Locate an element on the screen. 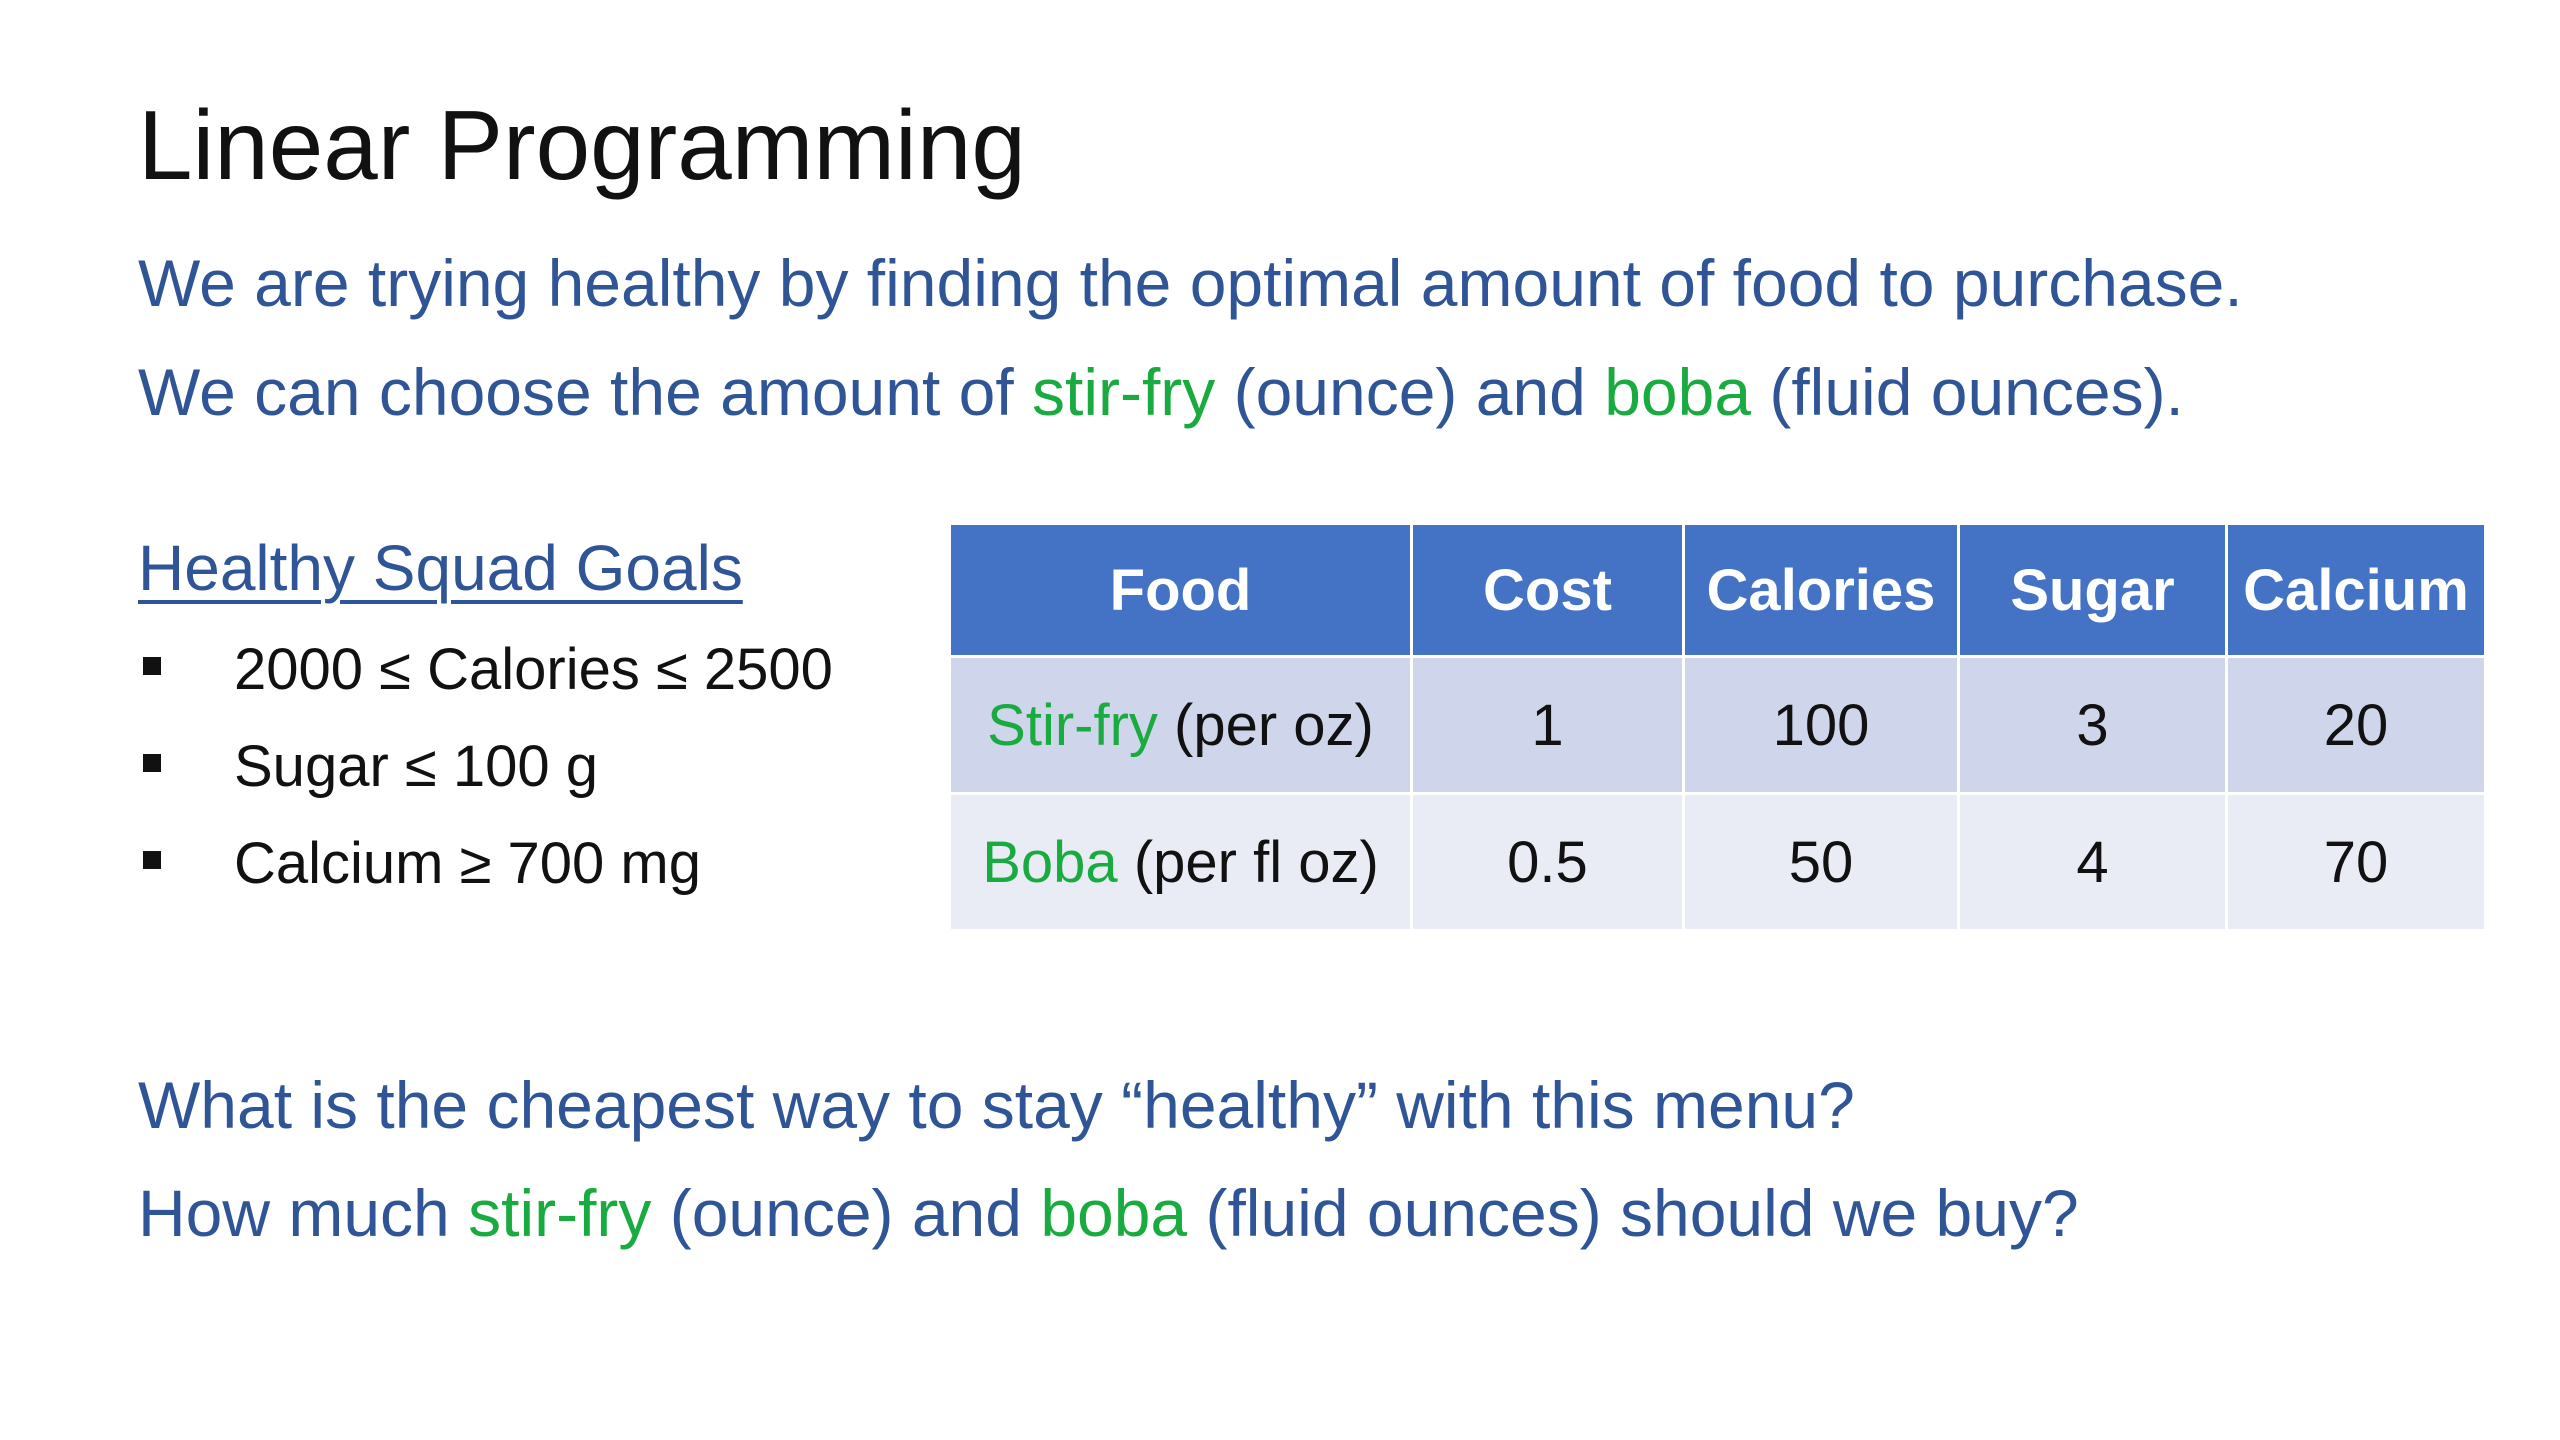 The width and height of the screenshot is (2560, 1440). question-line-2-part-2: (ounce) and is located at coordinates (846, 1213).